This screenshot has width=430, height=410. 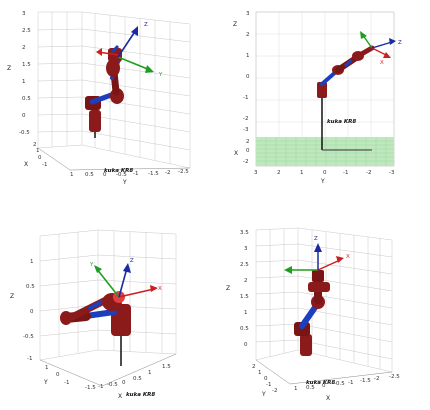 I want to click on tick-z: -2, so click(x=245, y=119).